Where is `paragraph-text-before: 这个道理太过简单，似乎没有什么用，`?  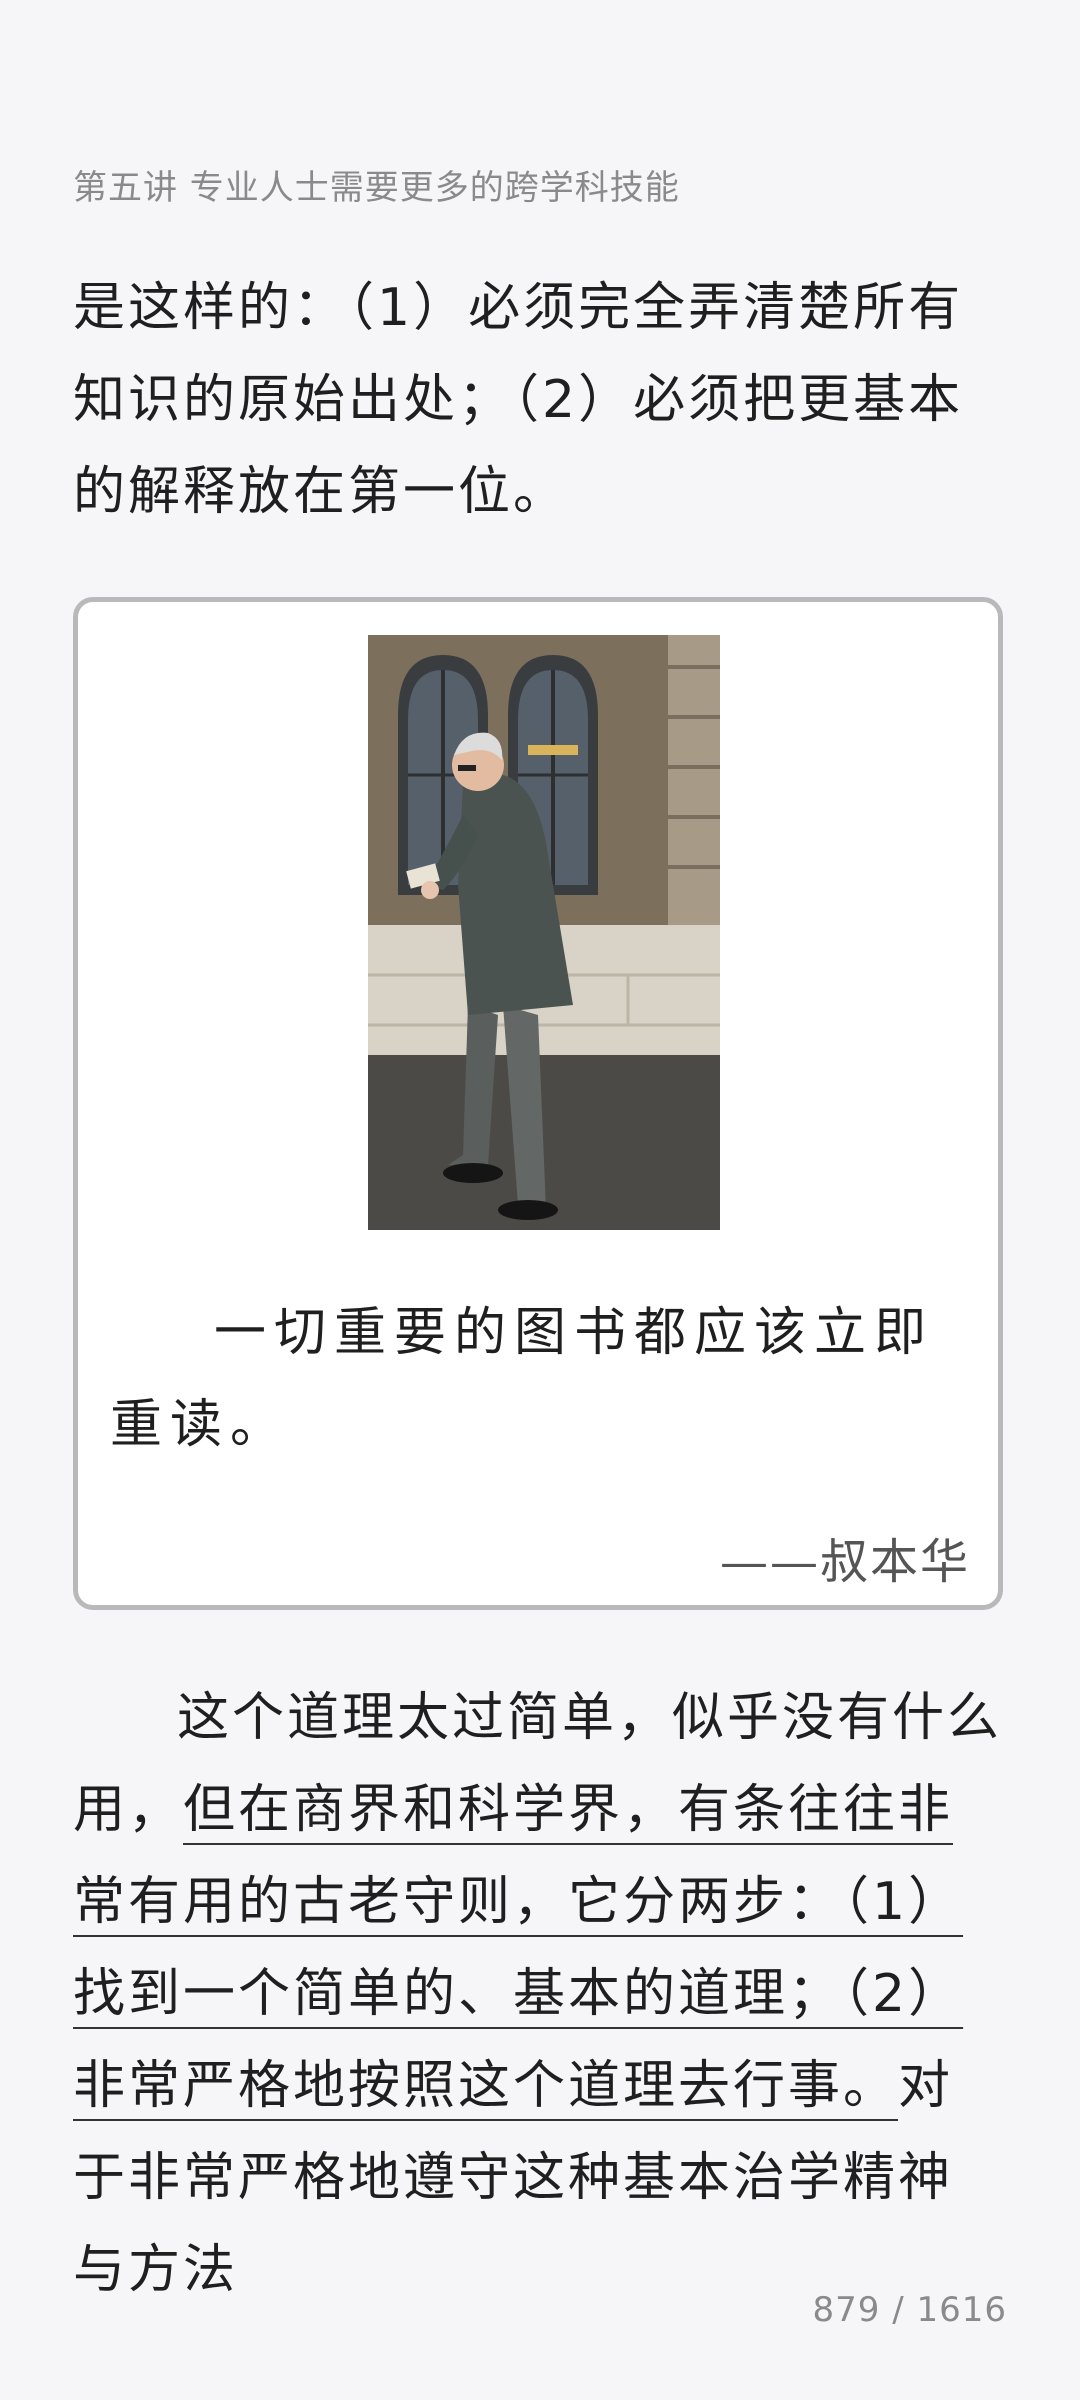
paragraph-text-before: 这个道理太过简单，似乎没有什么用， is located at coordinates (538, 1764).